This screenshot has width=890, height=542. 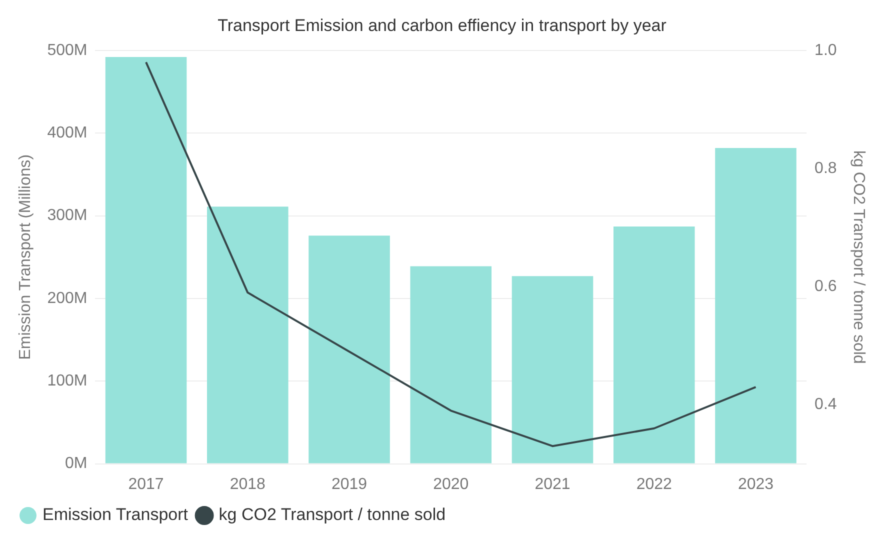 What do you see at coordinates (67, 381) in the screenshot?
I see `y-tick-label: 100M` at bounding box center [67, 381].